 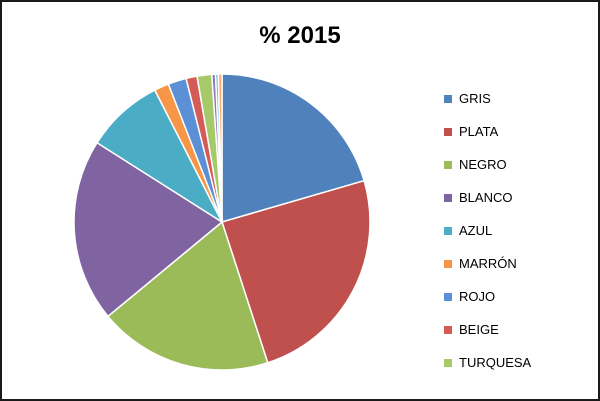 I want to click on legend-label: PLATA, so click(x=479, y=131).